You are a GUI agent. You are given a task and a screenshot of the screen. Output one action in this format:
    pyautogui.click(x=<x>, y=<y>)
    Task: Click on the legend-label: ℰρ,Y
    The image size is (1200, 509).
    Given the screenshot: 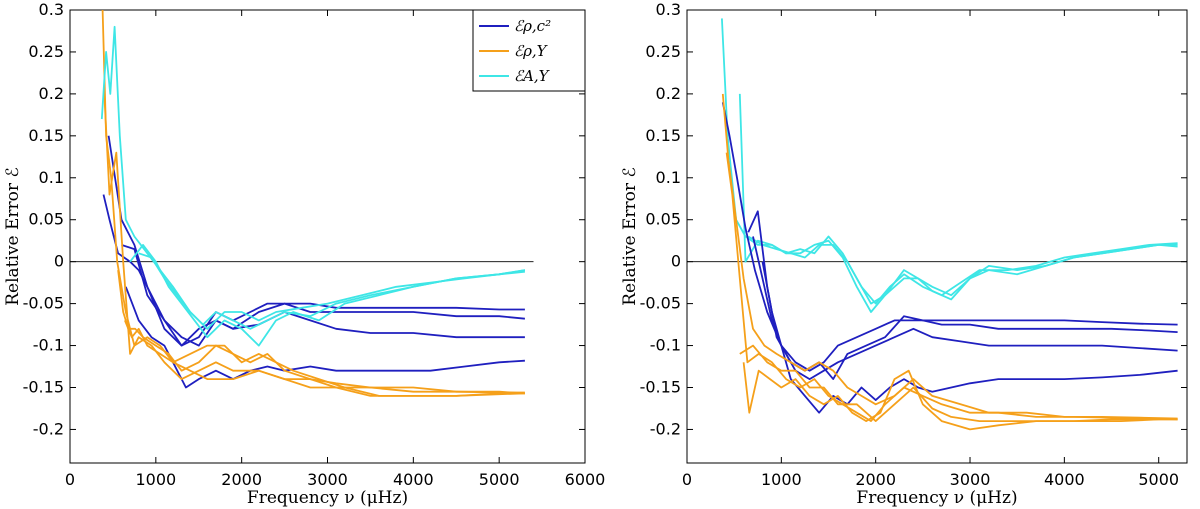 What is the action you would take?
    pyautogui.click(x=531, y=51)
    